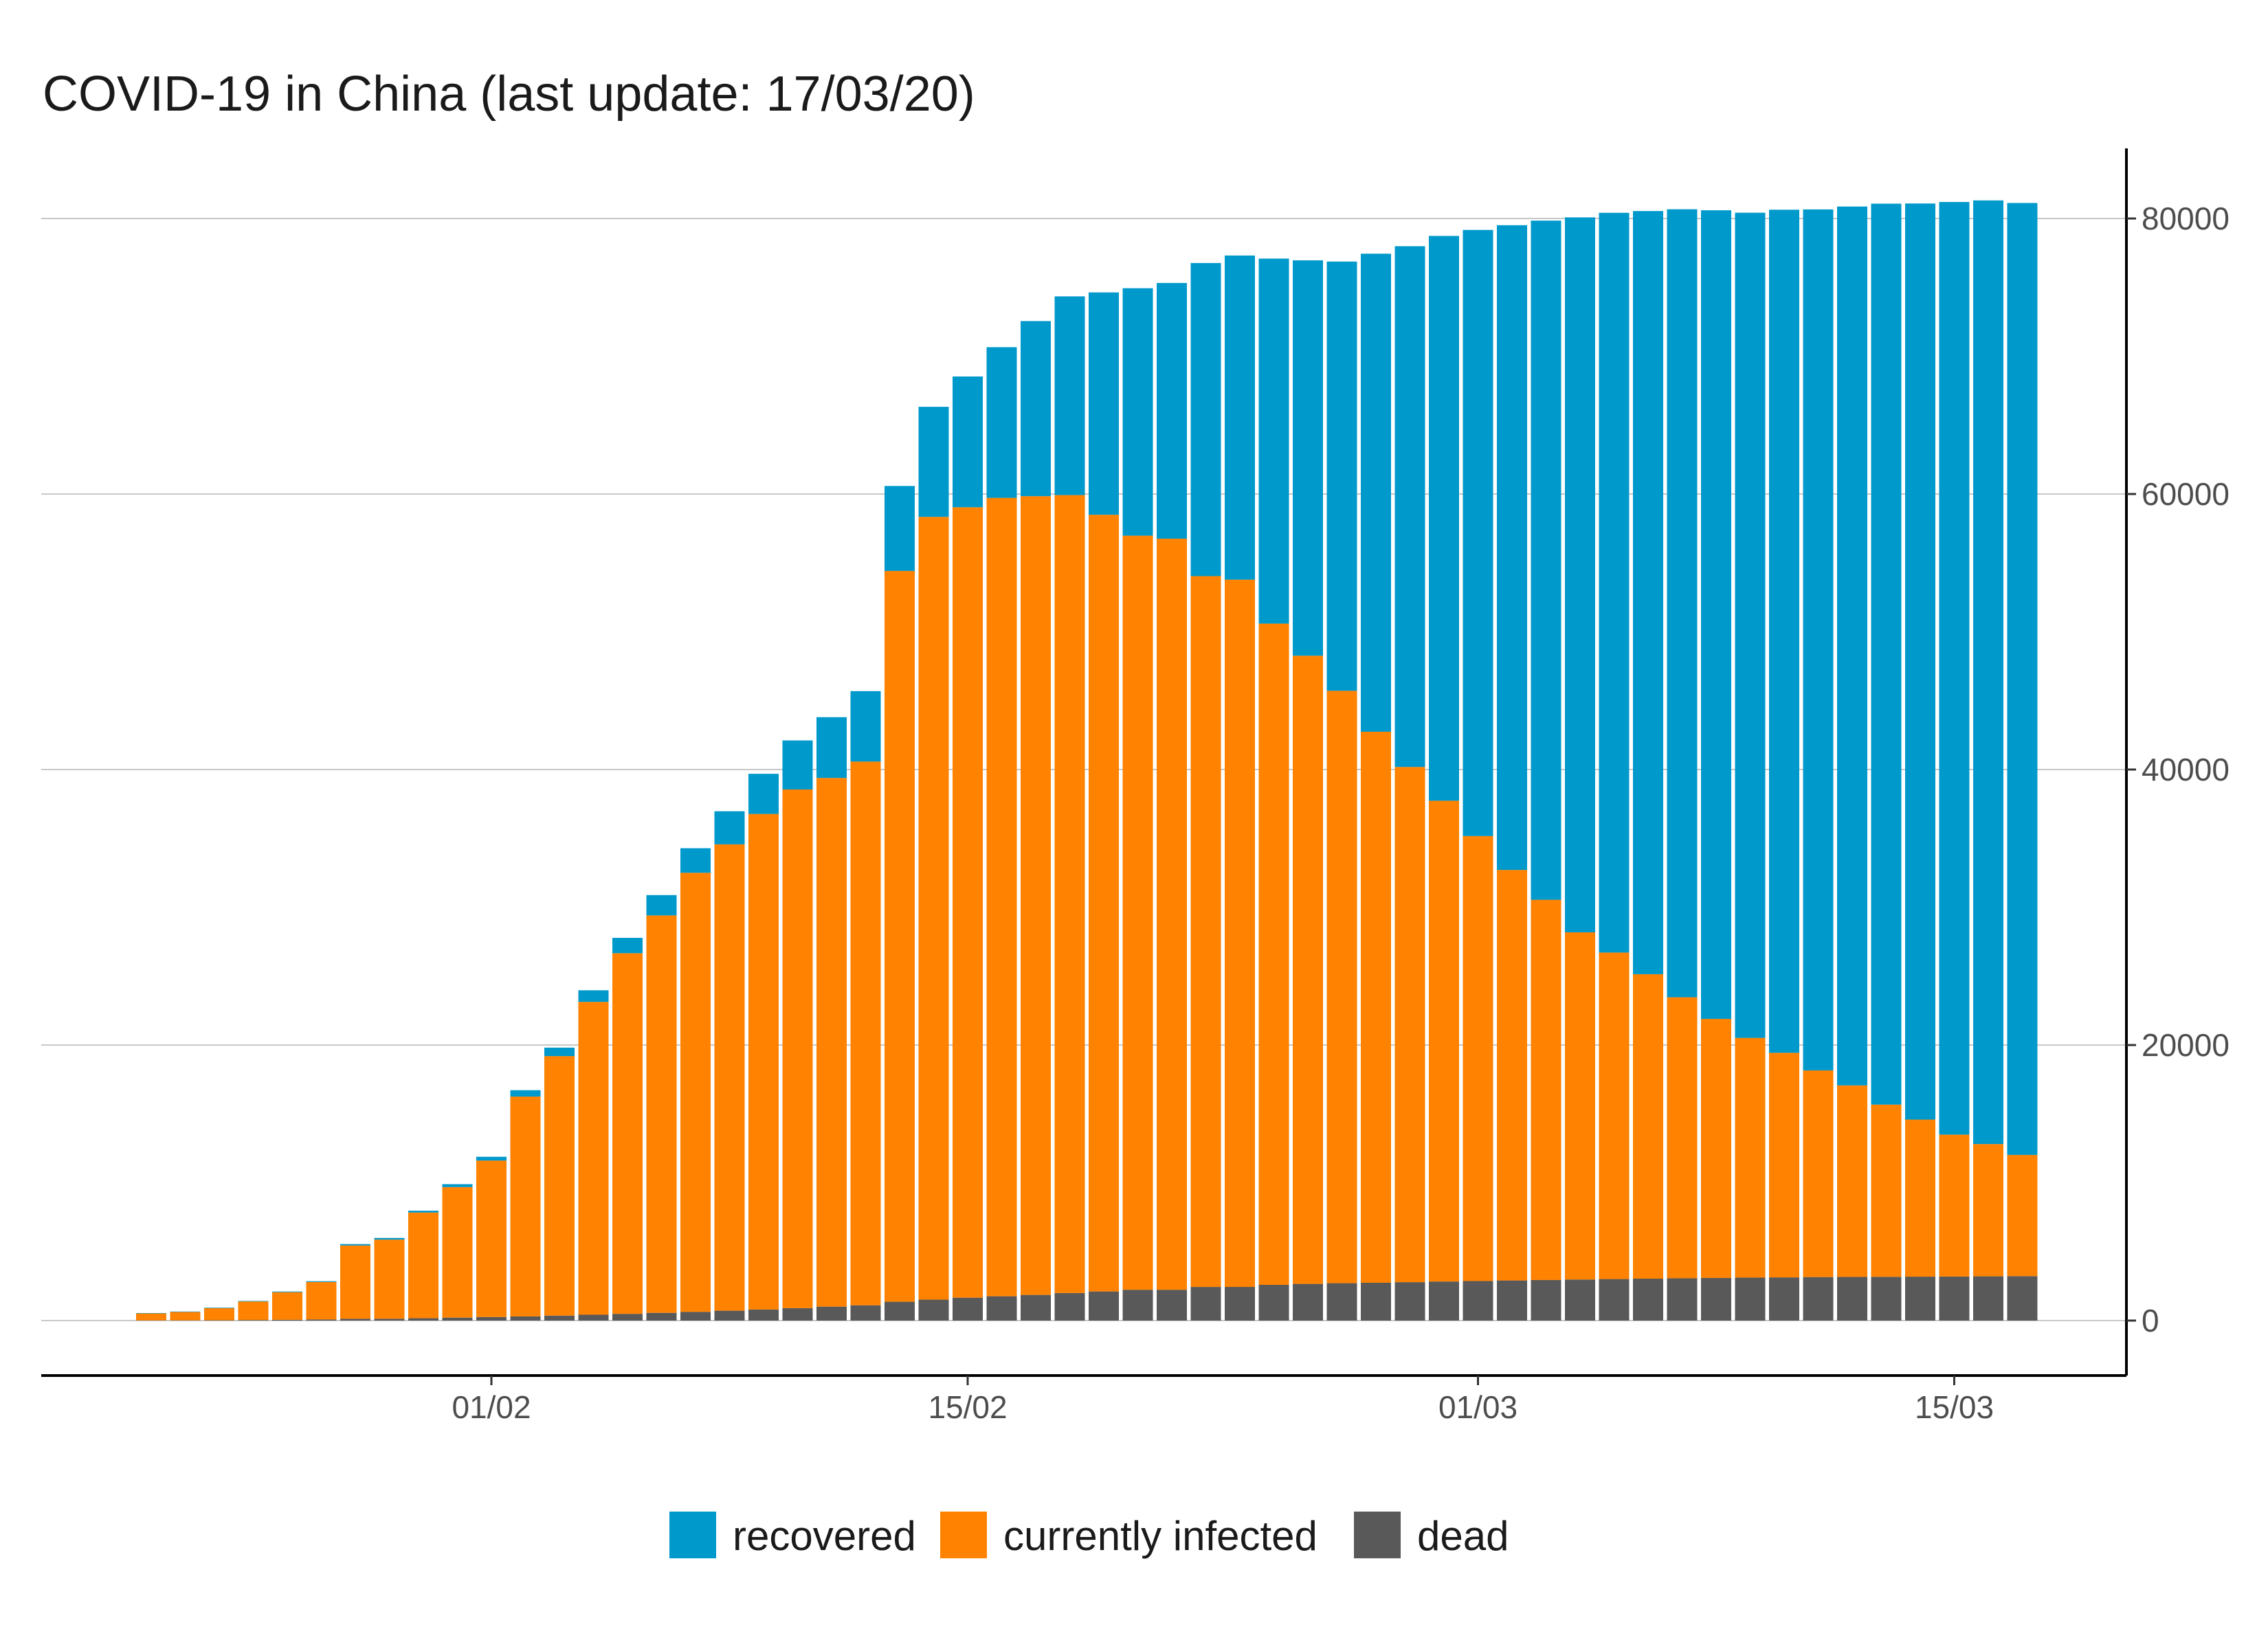  What do you see at coordinates (692, 1535) in the screenshot?
I see `legend-key-recovered` at bounding box center [692, 1535].